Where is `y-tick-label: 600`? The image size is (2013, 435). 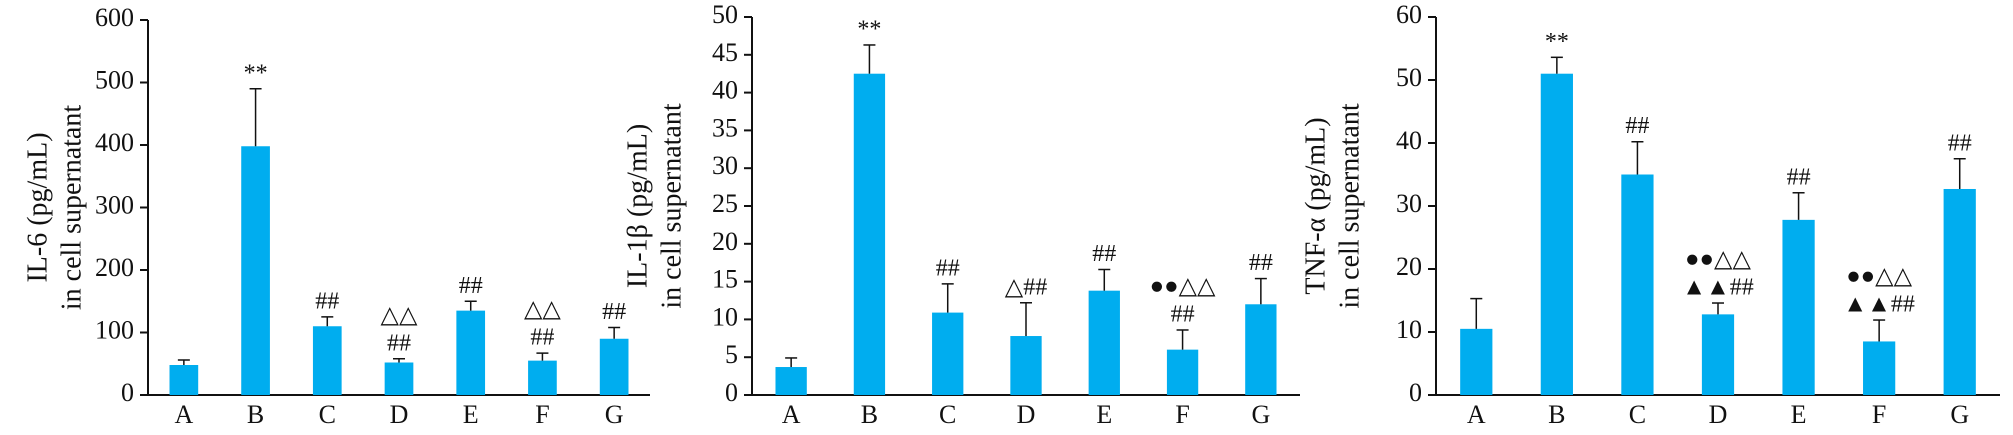
y-tick-label: 600 is located at coordinates (114, 17).